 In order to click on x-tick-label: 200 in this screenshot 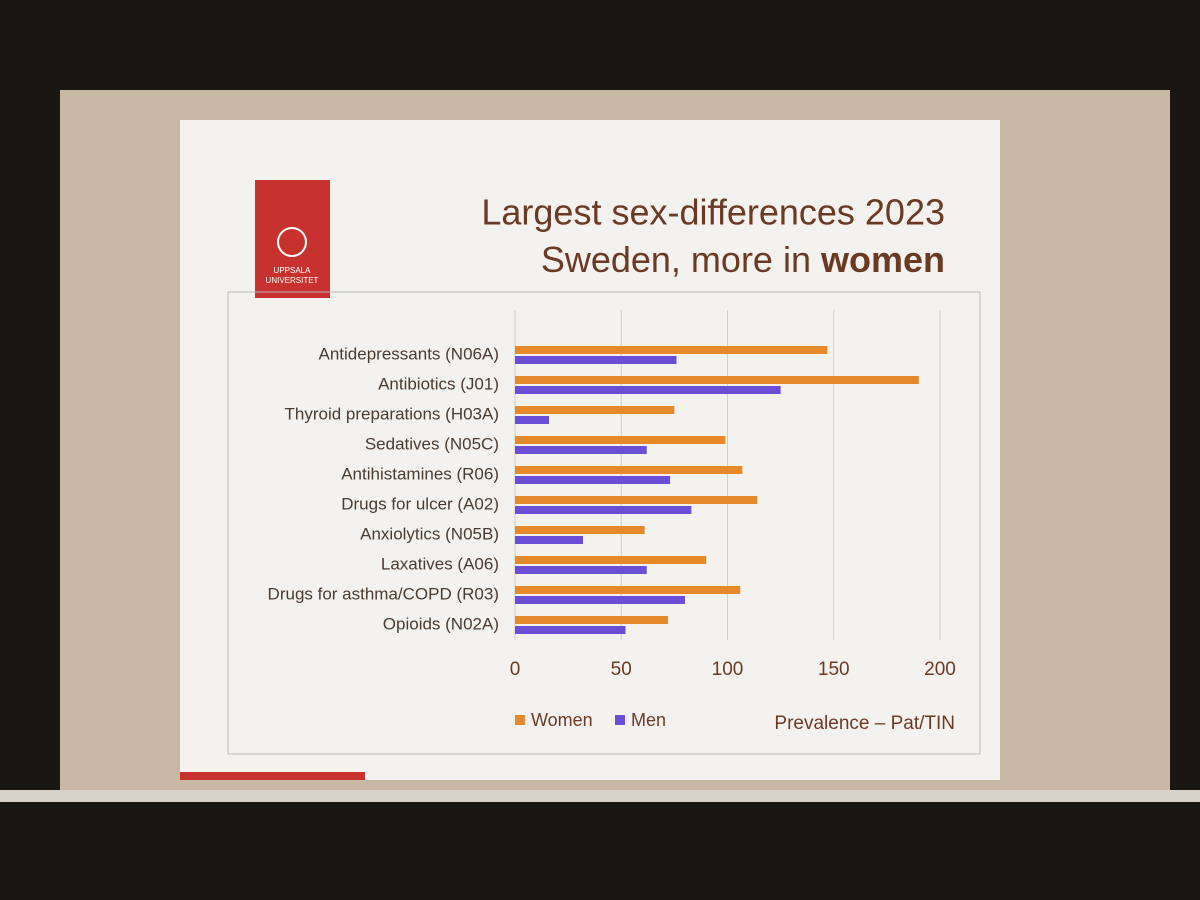, I will do `click(940, 669)`.